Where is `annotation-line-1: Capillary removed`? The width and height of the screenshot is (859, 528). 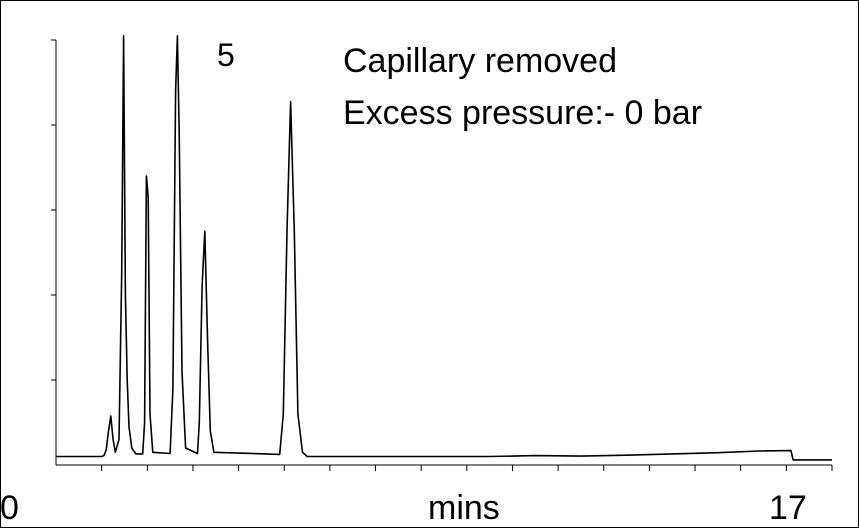 annotation-line-1: Capillary removed is located at coordinates (480, 61).